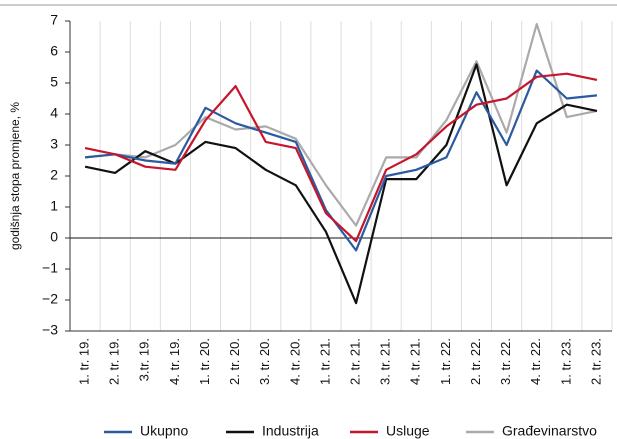  I want to click on y-axis-label: godišnja stopa promjene, %, so click(15, 176).